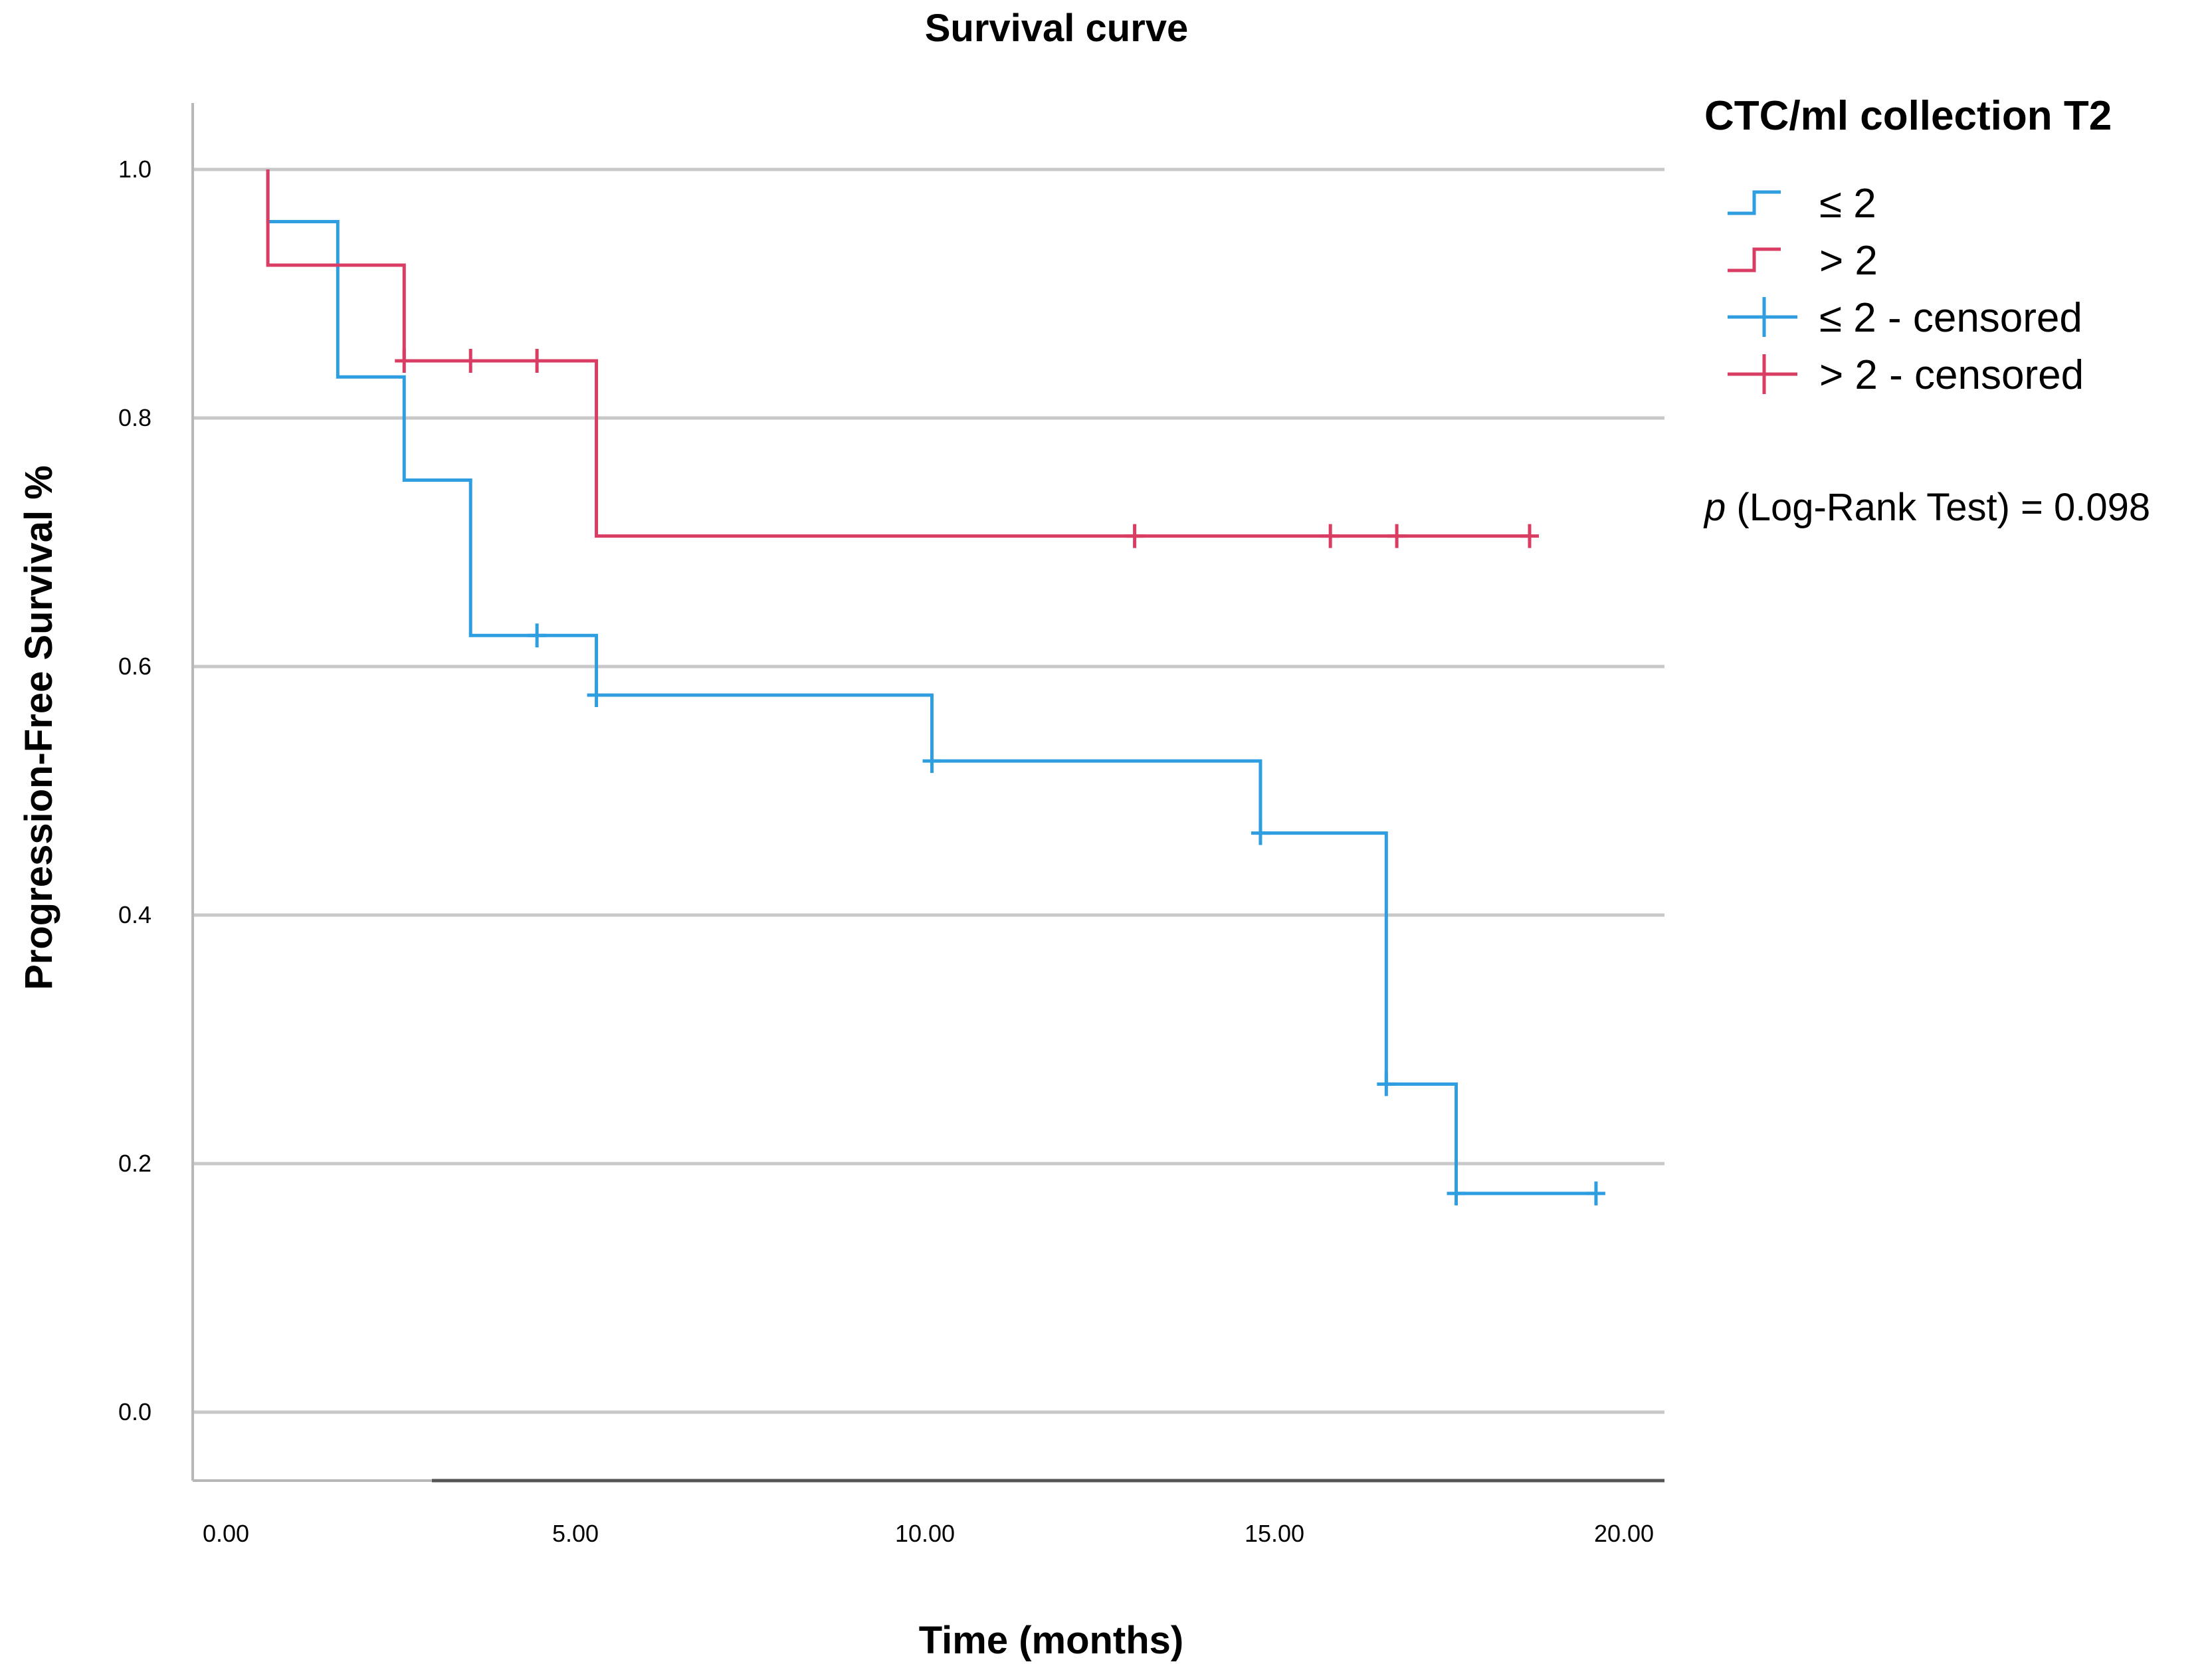 This screenshot has width=2212, height=1668. I want to click on x-axis-title: Time (months), so click(1051, 1641).